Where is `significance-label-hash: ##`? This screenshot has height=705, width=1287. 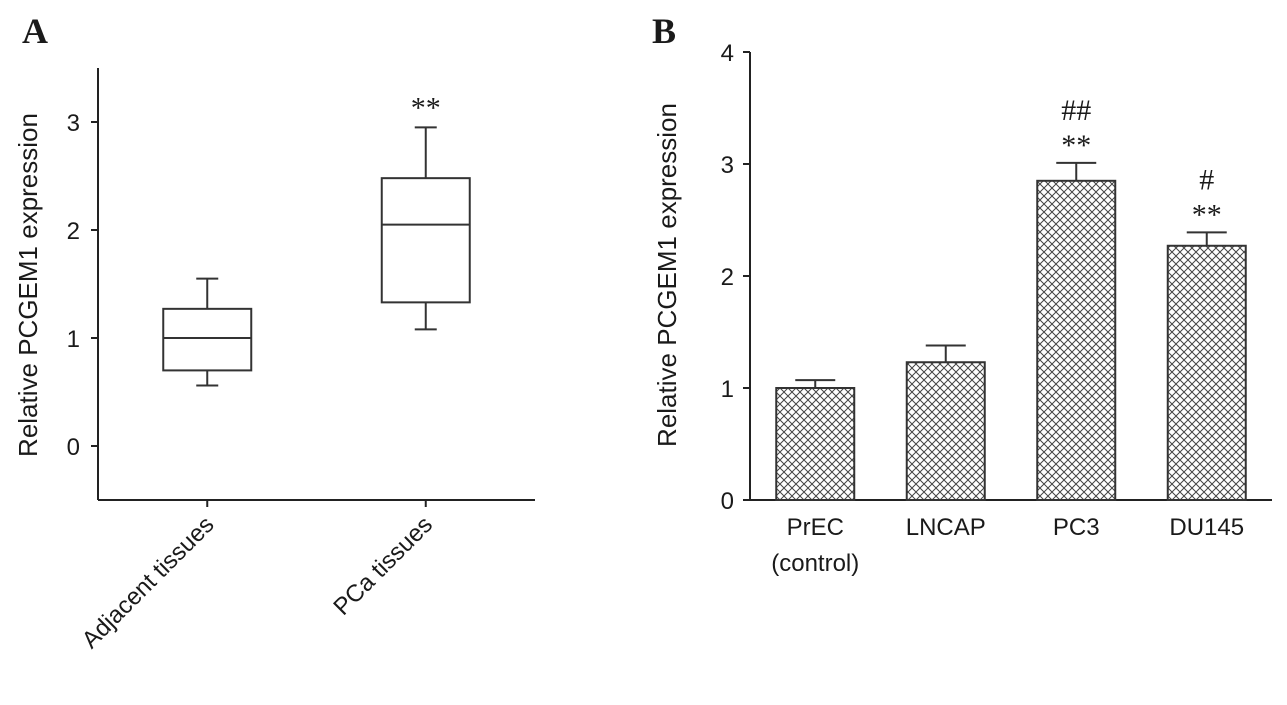
significance-label-hash: ## is located at coordinates (1076, 110).